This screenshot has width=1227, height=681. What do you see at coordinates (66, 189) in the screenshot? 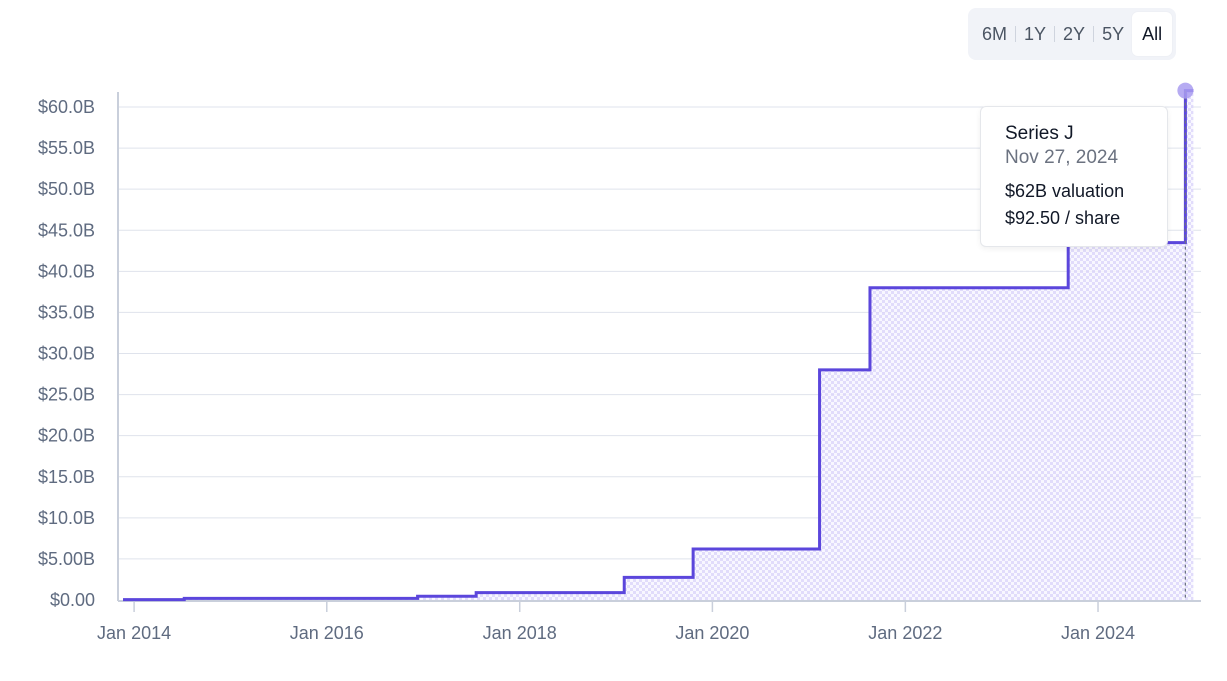
I see `y-tick-label: $50.0B` at bounding box center [66, 189].